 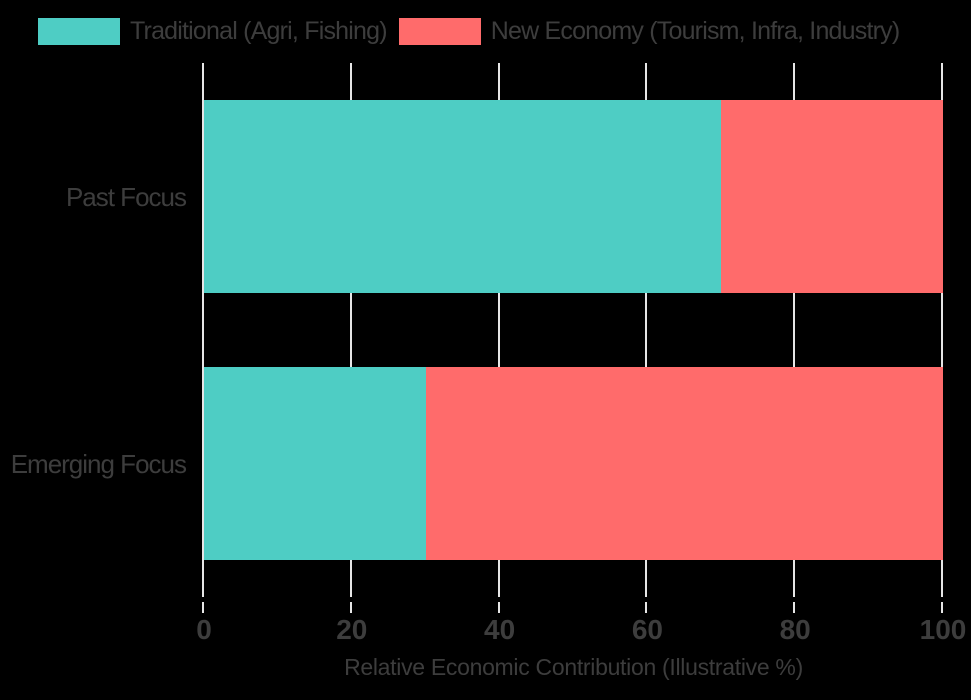 What do you see at coordinates (352, 629) in the screenshot?
I see `x-tick-label: 20` at bounding box center [352, 629].